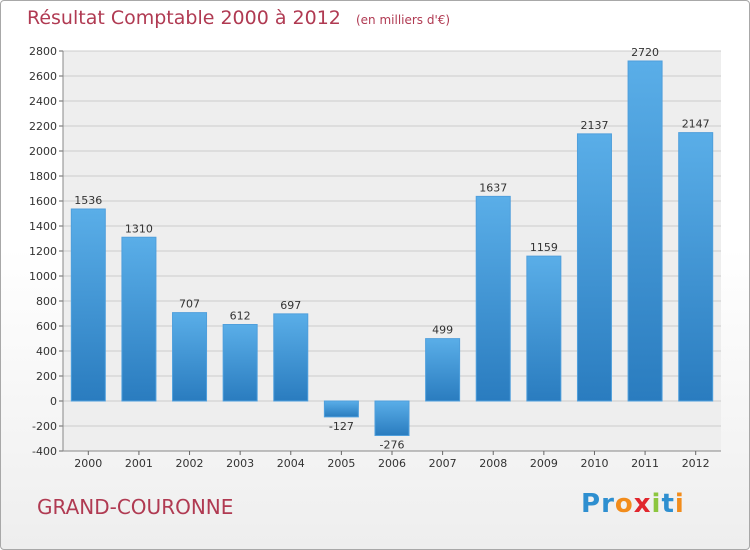 The image size is (750, 550). What do you see at coordinates (442, 330) in the screenshot?
I see `data-label: 499` at bounding box center [442, 330].